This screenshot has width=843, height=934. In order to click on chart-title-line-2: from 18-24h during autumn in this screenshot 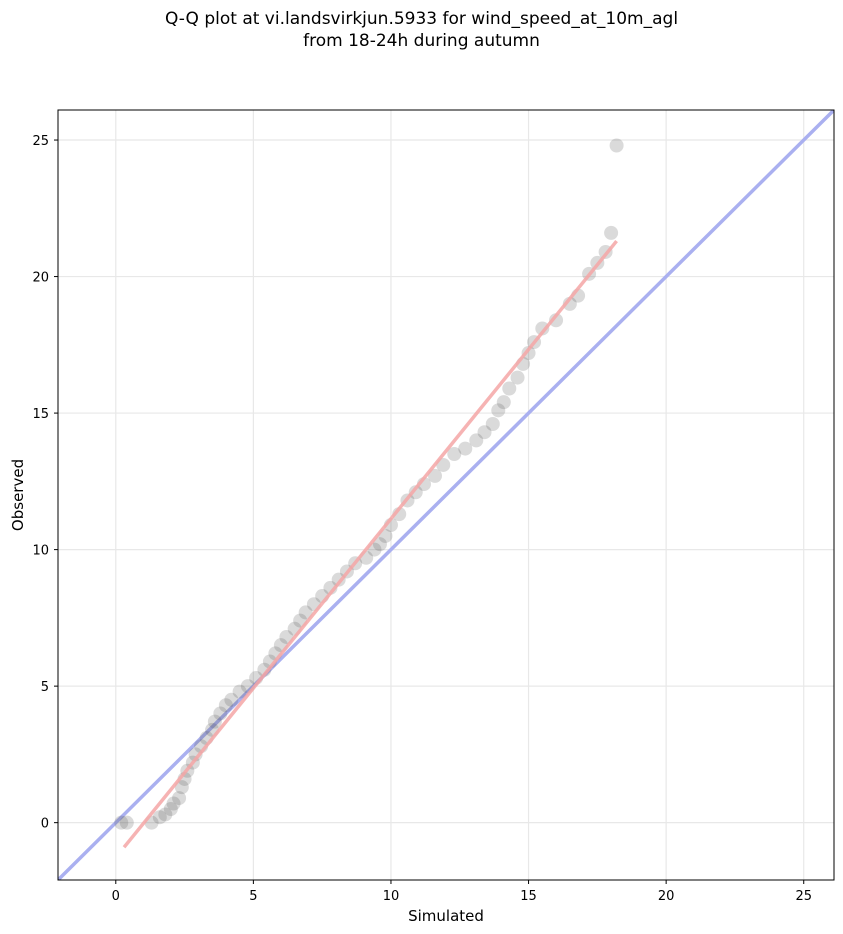, I will do `click(421, 41)`.